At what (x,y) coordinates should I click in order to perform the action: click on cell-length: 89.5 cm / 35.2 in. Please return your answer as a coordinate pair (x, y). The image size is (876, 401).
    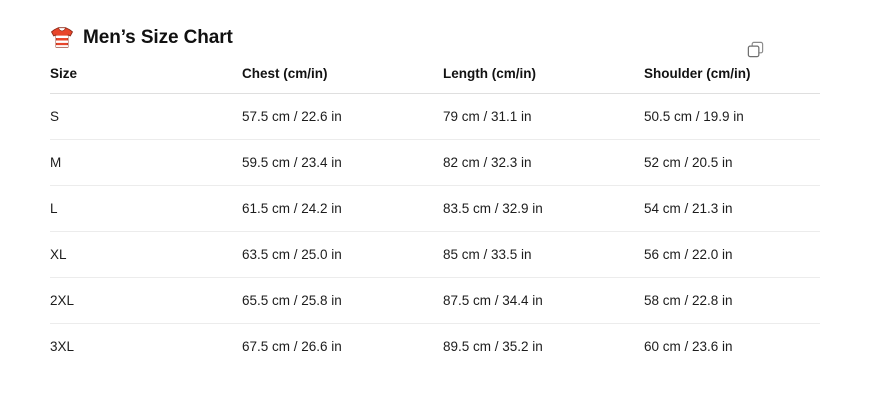
    Looking at the image, I should click on (493, 346).